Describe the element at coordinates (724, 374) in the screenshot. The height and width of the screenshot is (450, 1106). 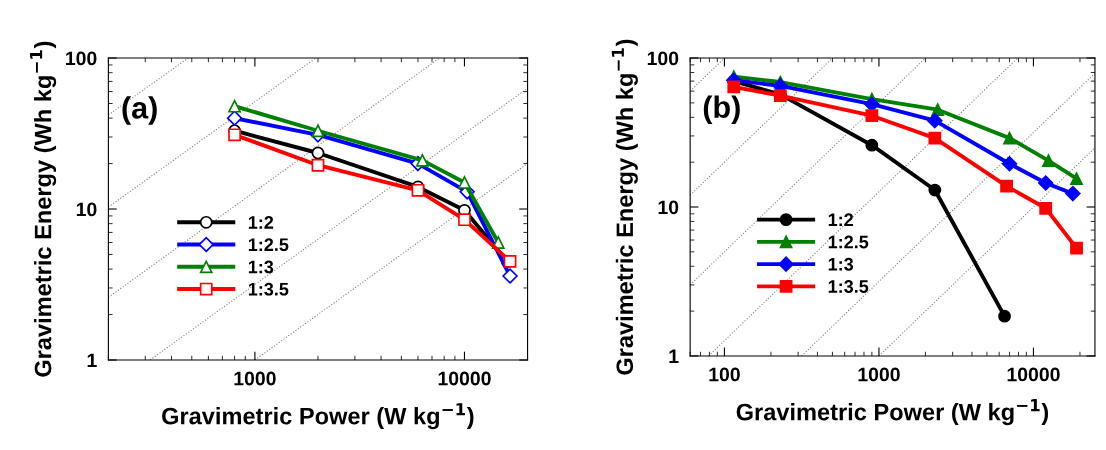
I see `x-tick-label: 100` at that location.